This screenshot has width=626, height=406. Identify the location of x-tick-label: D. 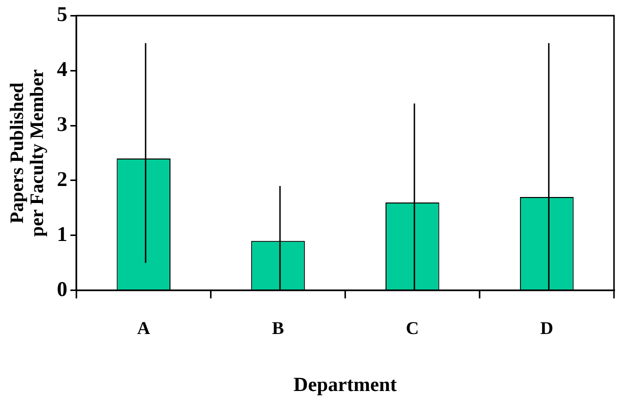
(547, 328).